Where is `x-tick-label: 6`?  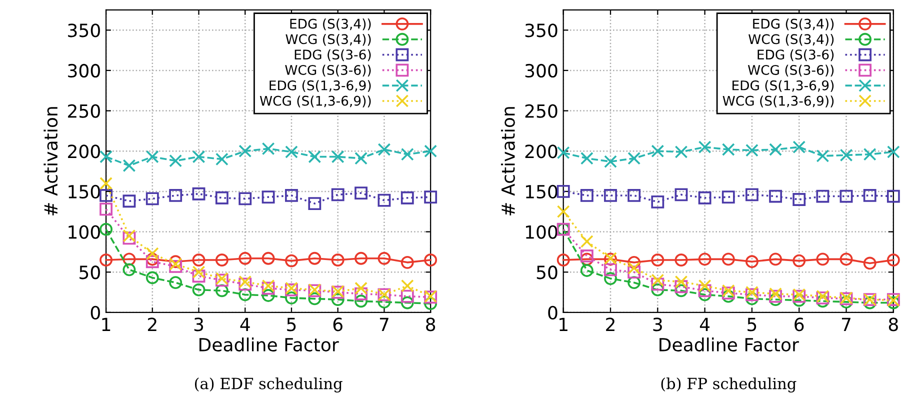
x-tick-label: 6 is located at coordinates (799, 325).